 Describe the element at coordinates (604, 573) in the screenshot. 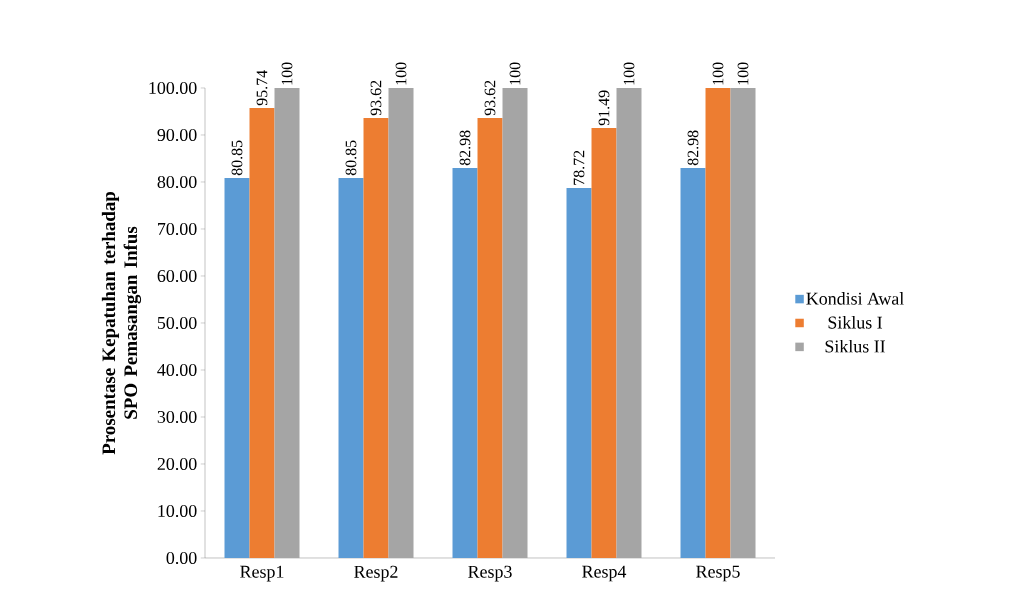

I see `x-tick-label: Resp4` at that location.